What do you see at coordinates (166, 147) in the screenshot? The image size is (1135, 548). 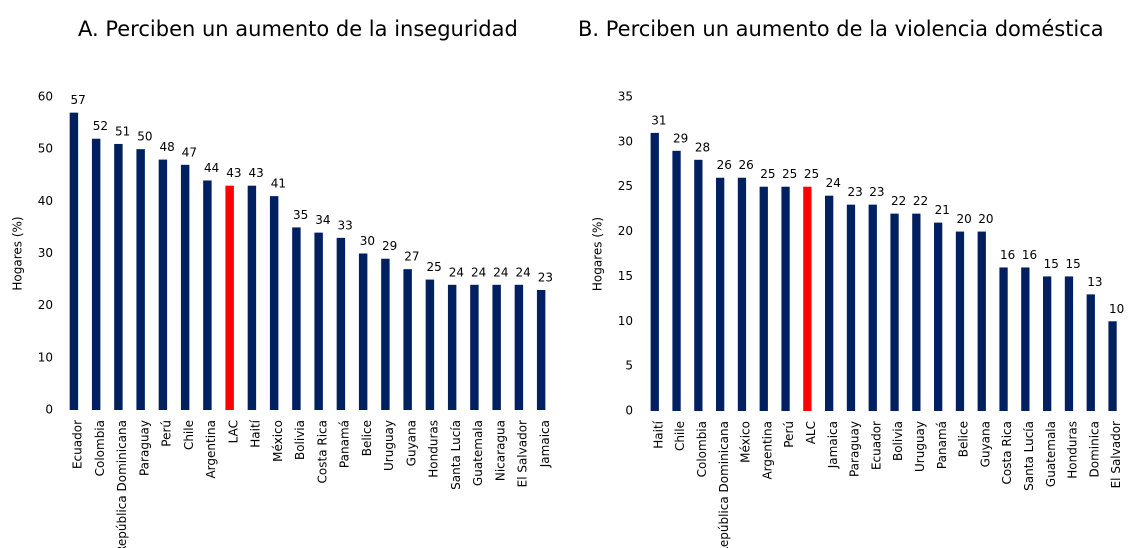 I see `value-label: 48` at bounding box center [166, 147].